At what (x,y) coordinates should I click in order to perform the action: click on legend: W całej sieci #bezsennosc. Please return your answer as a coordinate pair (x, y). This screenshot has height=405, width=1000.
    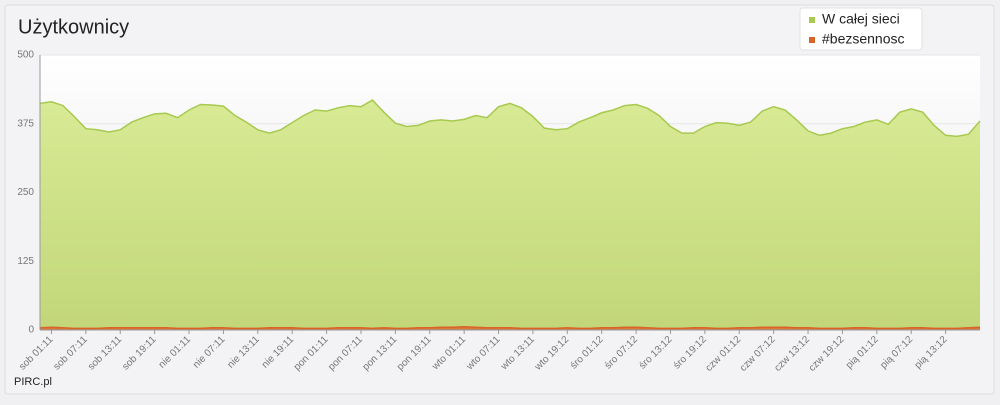
    Looking at the image, I should click on (861, 29).